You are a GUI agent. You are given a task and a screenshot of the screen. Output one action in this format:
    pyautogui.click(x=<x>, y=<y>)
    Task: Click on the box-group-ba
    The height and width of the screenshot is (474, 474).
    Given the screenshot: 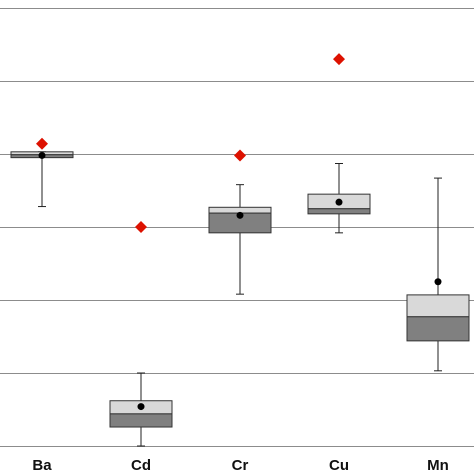 What is the action you would take?
    pyautogui.click(x=42, y=172)
    